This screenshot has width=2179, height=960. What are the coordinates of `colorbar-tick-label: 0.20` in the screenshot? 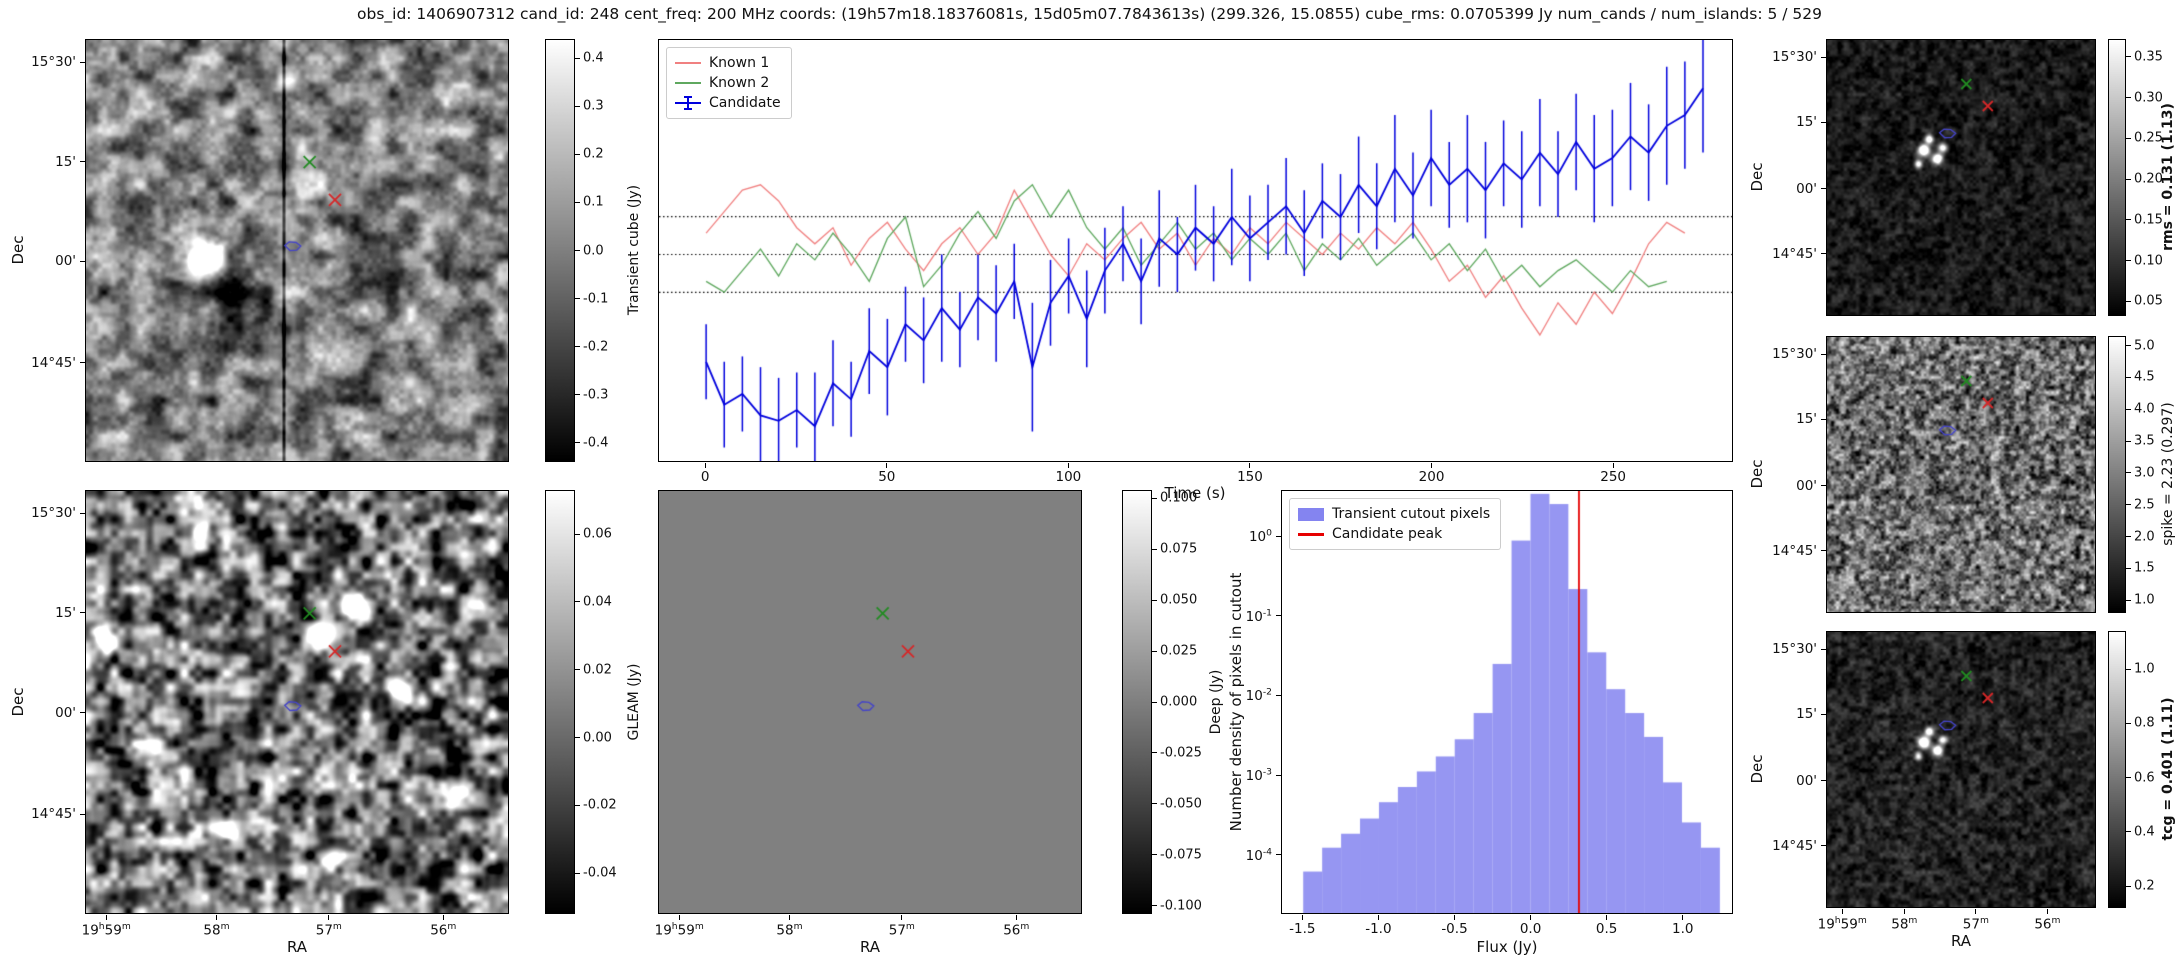 It's located at (2148, 179).